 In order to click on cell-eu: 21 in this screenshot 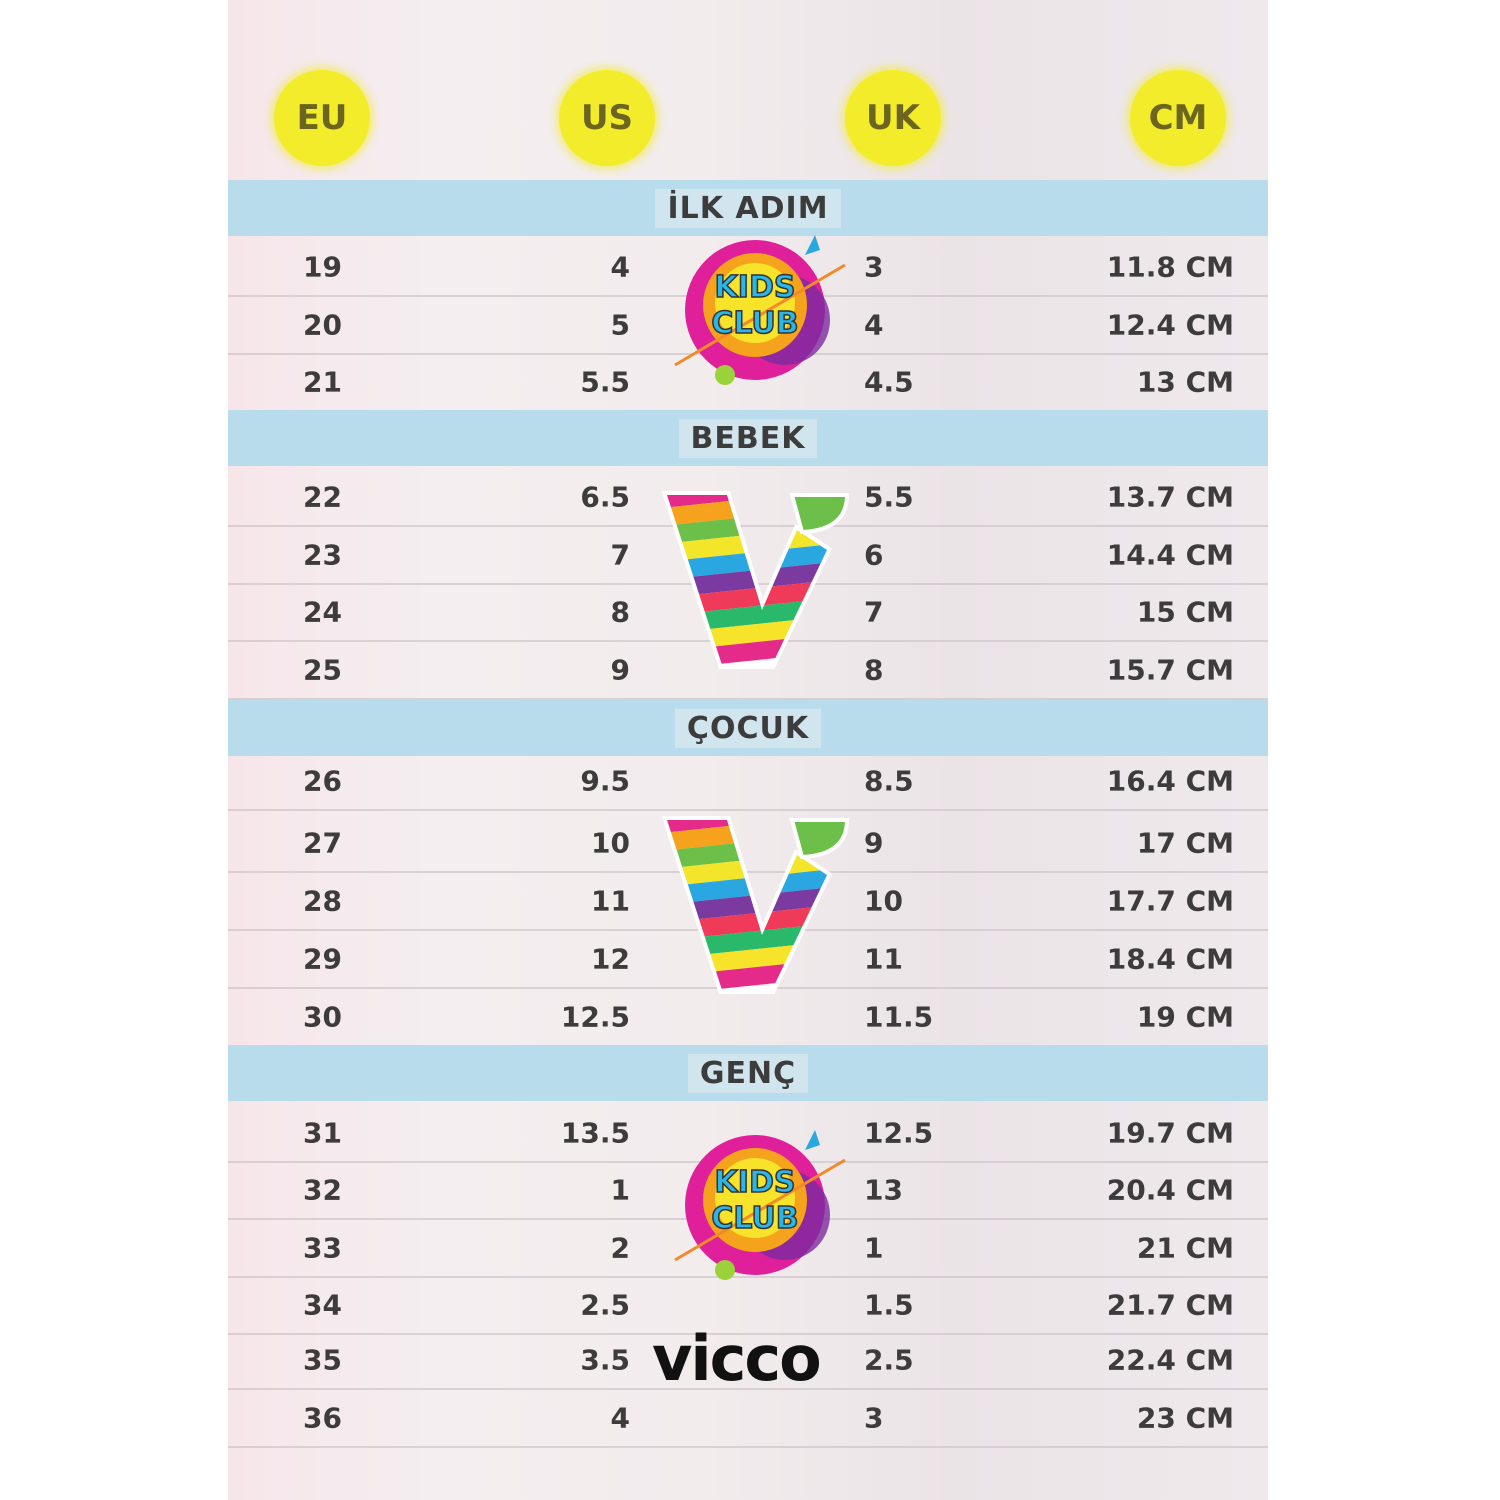, I will do `click(322, 382)`.